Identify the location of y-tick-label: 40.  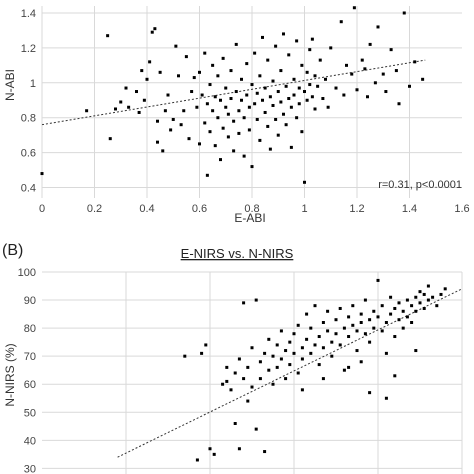
(30, 441).